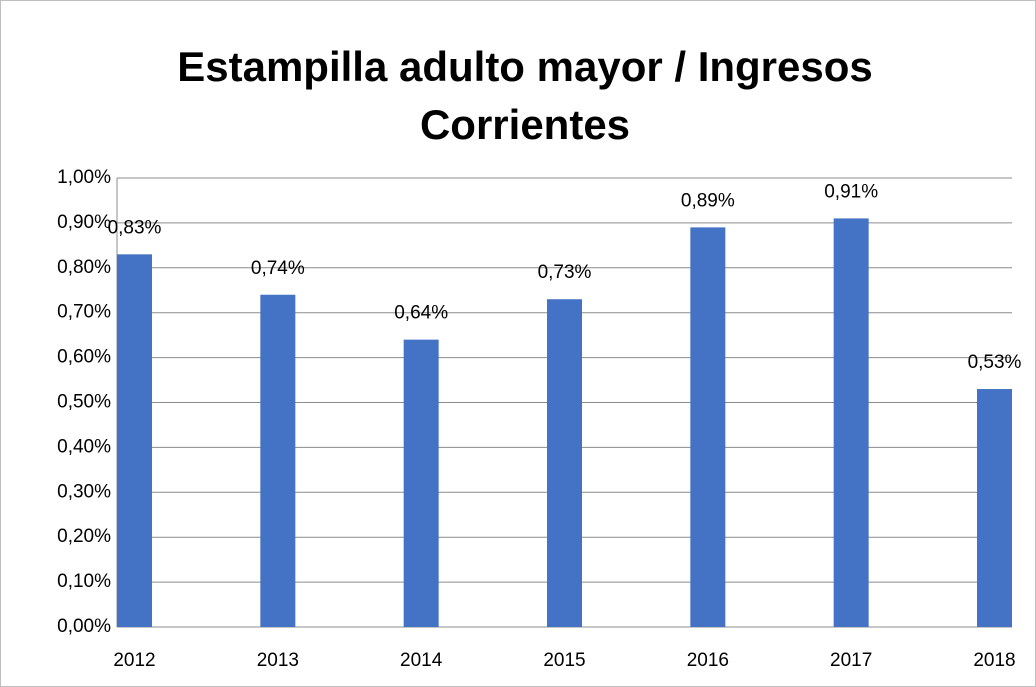 The width and height of the screenshot is (1036, 687). What do you see at coordinates (84, 581) in the screenshot?
I see `y-tick-label: 0,10%` at bounding box center [84, 581].